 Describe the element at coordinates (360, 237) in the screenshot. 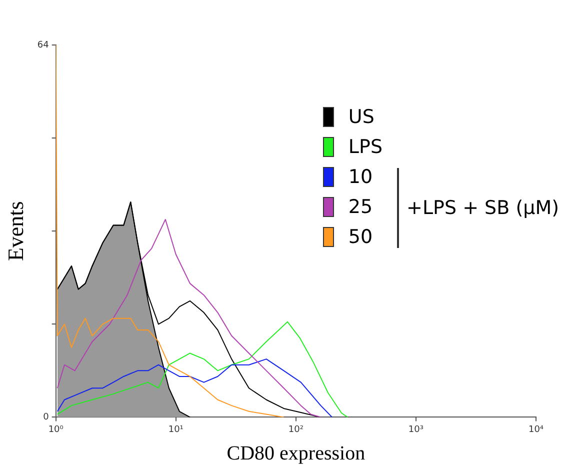

I see `legend-label: 50` at that location.